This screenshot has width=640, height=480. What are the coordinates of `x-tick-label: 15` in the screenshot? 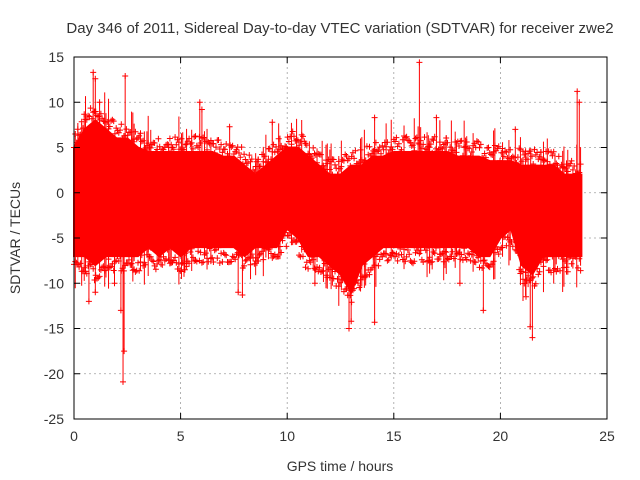 It's located at (394, 436).